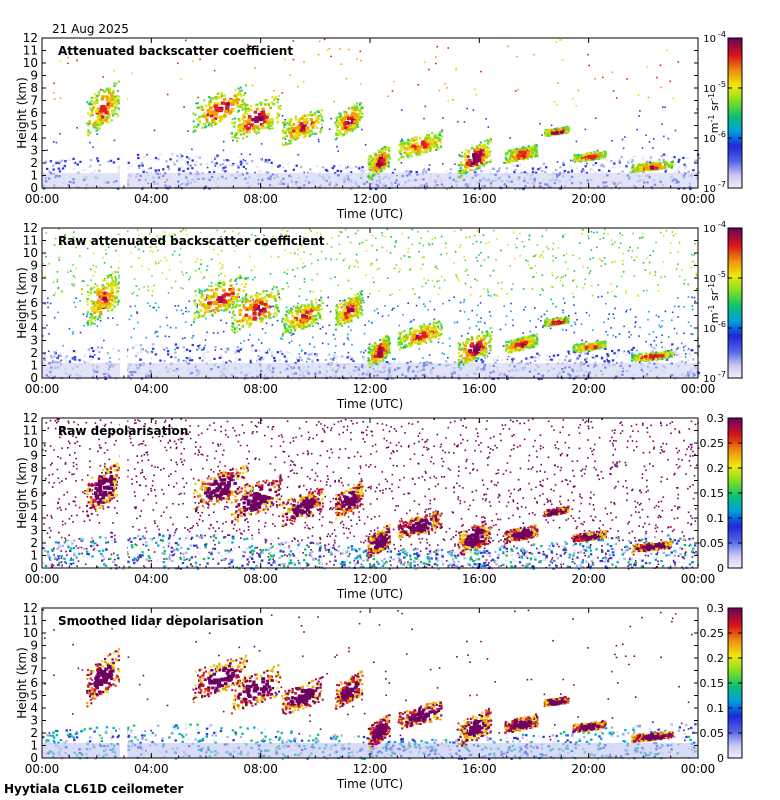 The width and height of the screenshot is (780, 800). Describe the element at coordinates (90, 29) in the screenshot. I see `date-label: 21 Aug 2025` at that location.